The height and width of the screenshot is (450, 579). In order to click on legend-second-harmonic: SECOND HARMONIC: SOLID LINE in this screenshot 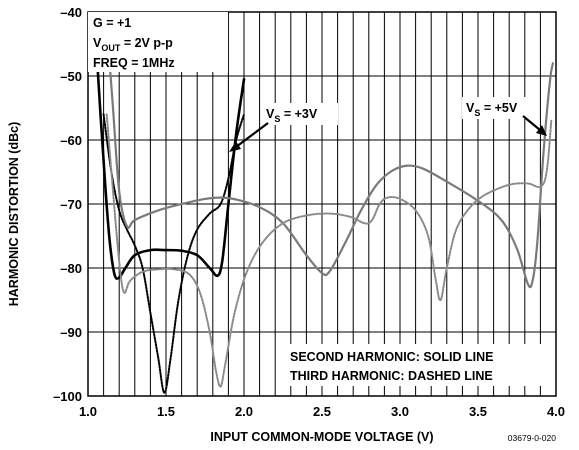, I will do `click(391, 357)`.